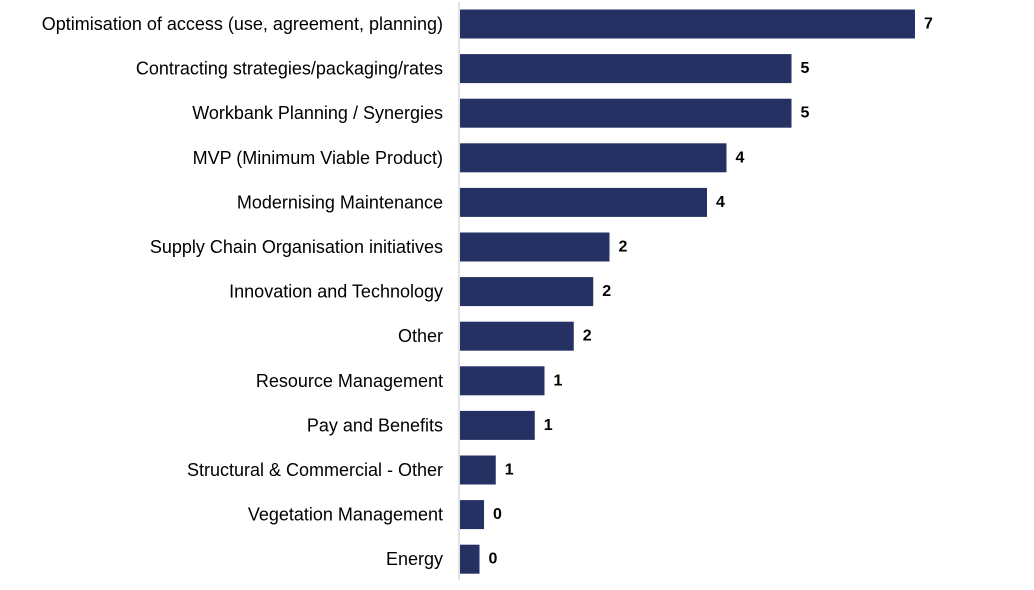  What do you see at coordinates (315, 470) in the screenshot?
I see `category-label: Structural & Commercial - Other` at bounding box center [315, 470].